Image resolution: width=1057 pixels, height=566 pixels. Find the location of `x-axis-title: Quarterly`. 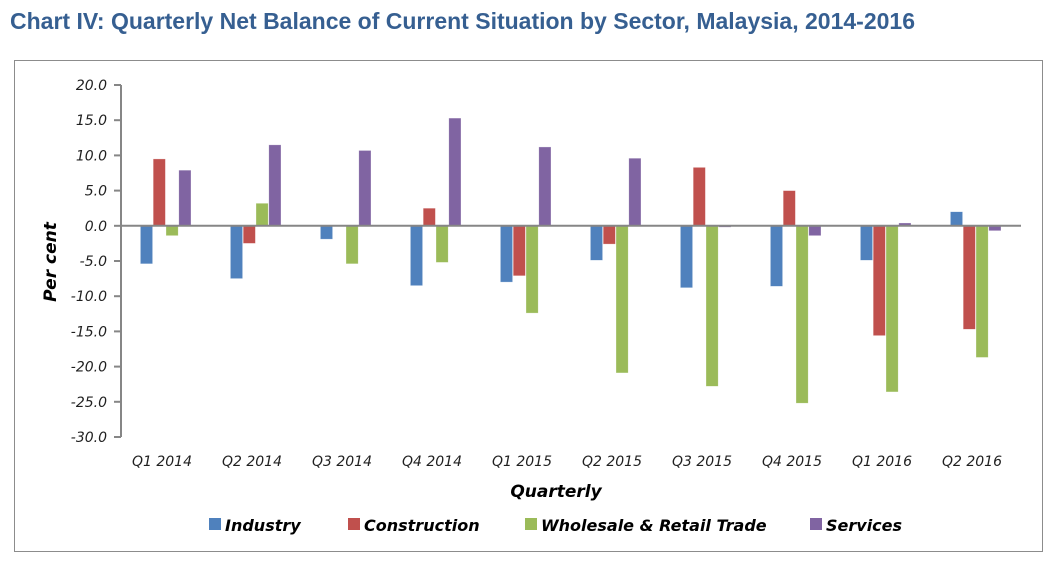

x-axis-title: Quarterly is located at coordinates (556, 492).